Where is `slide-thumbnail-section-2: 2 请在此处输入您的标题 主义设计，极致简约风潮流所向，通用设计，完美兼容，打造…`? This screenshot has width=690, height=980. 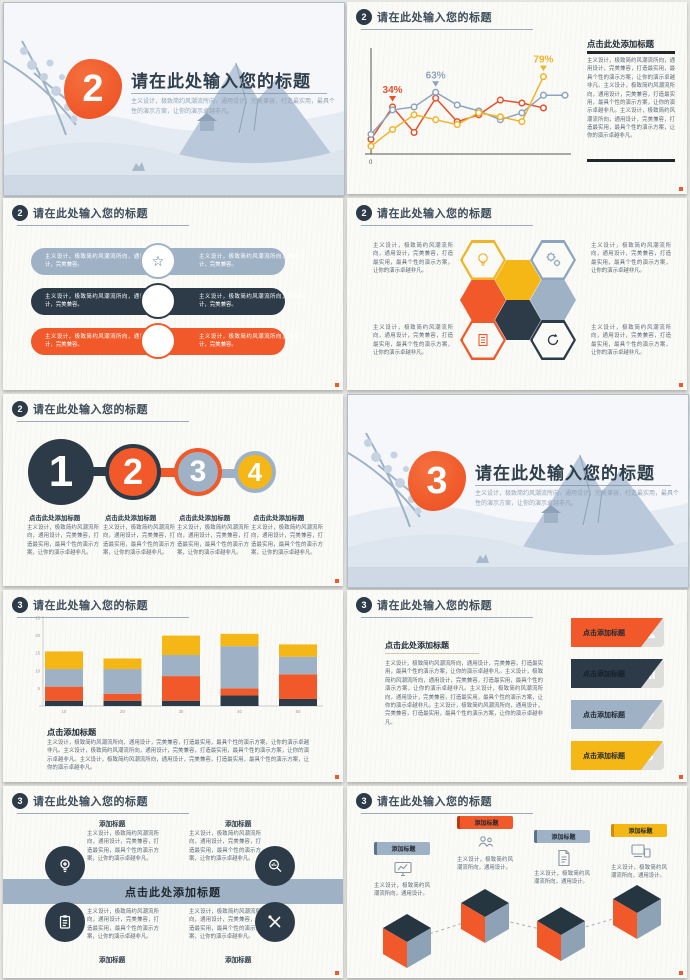
slide-thumbnail-section-2: 2 请在此处输入您的标题 主义设计，极致简约风潮流所向，通用设计，完美兼容，打造… is located at coordinates (174, 99).